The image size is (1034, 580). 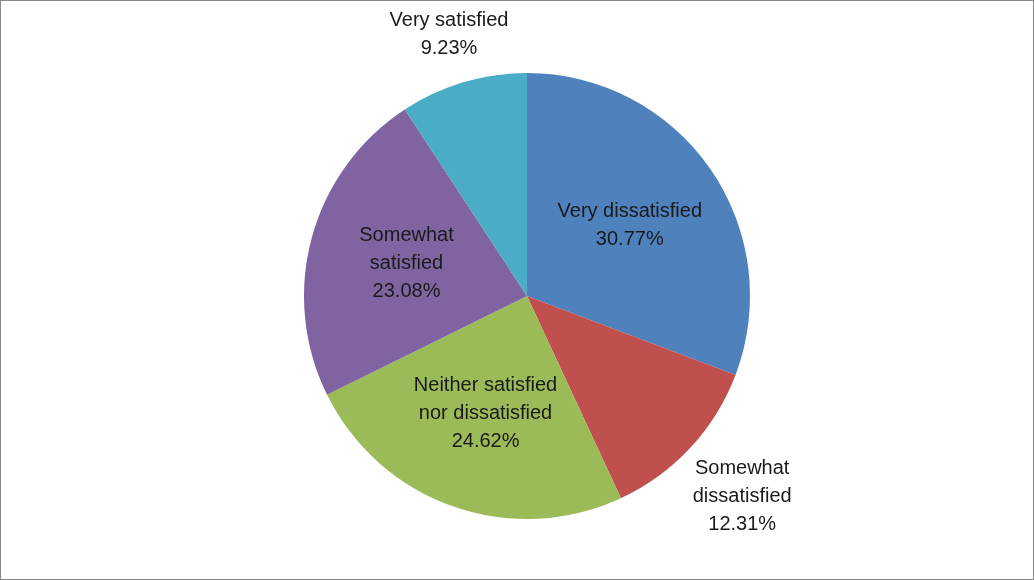 What do you see at coordinates (406, 289) in the screenshot?
I see `data-label: 23.08%` at bounding box center [406, 289].